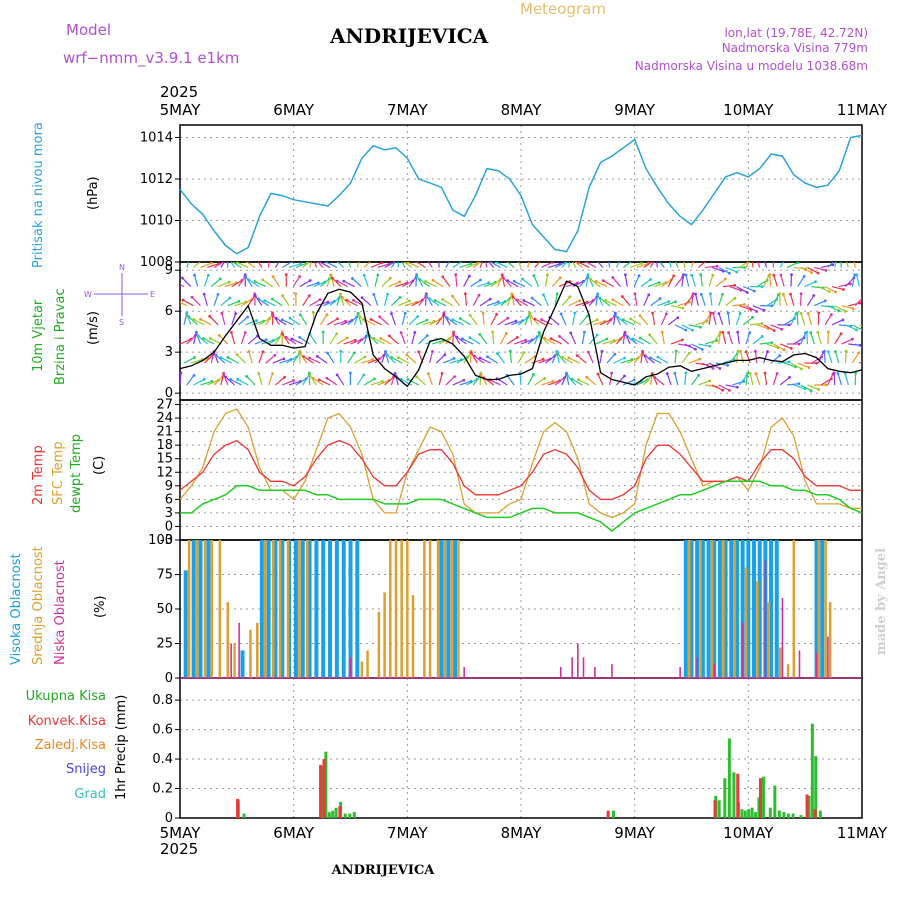 The width and height of the screenshot is (900, 900). Describe the element at coordinates (714, 671) in the screenshot. I see `low-cloud-bar` at that location.